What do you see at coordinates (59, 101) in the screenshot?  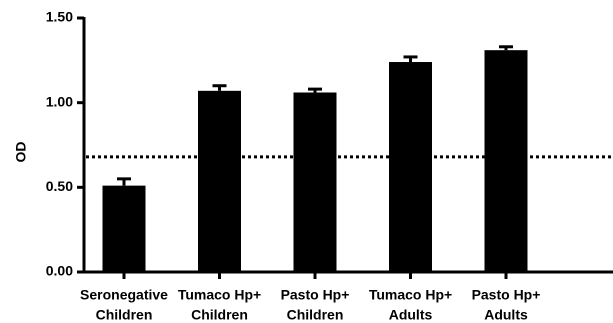 I see `y-tick-label: 1.00` at bounding box center [59, 101].